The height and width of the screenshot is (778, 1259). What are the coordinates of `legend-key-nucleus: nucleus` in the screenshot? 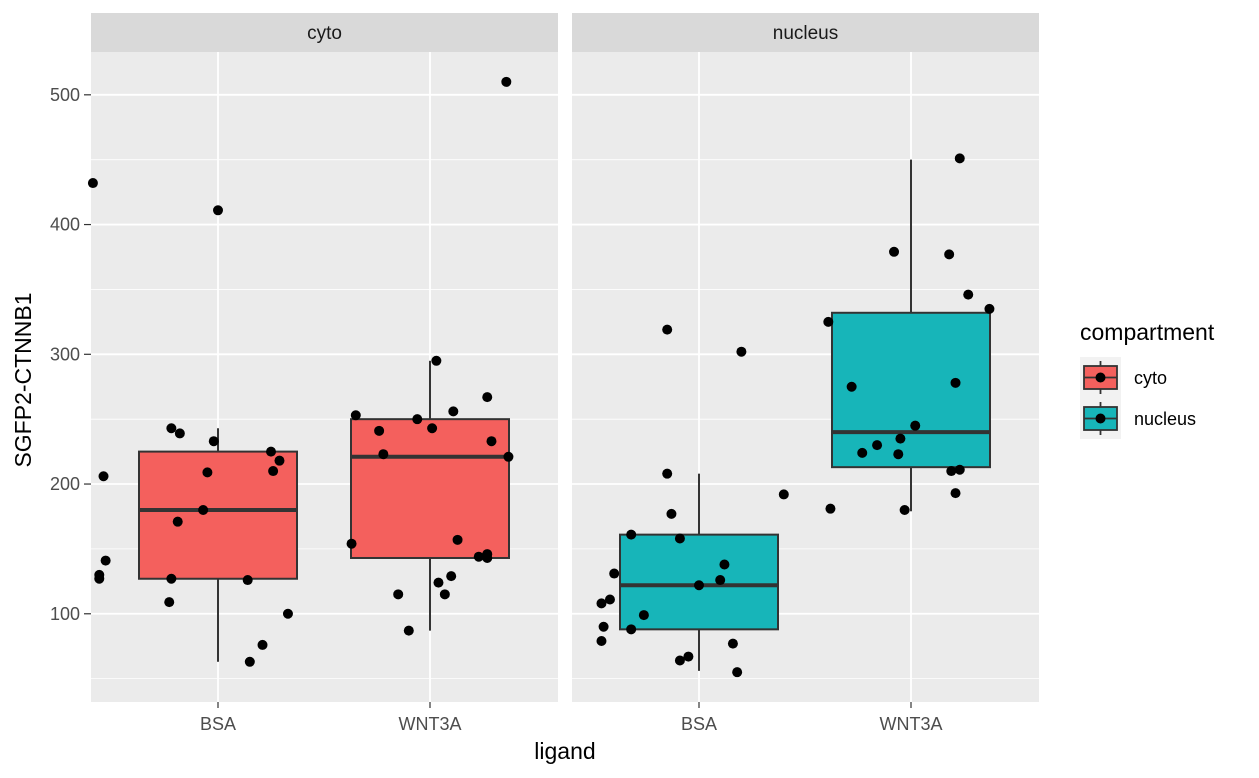 It's located at (1138, 418).